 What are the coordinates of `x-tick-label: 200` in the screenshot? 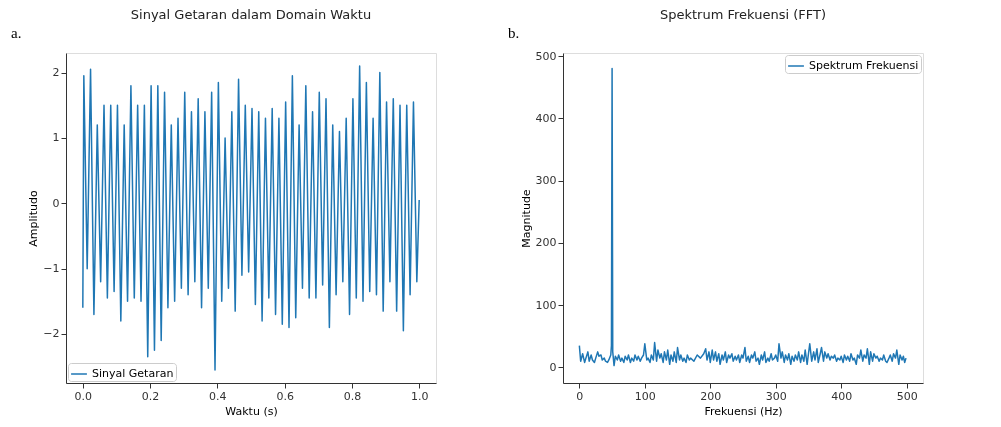 It's located at (711, 396).